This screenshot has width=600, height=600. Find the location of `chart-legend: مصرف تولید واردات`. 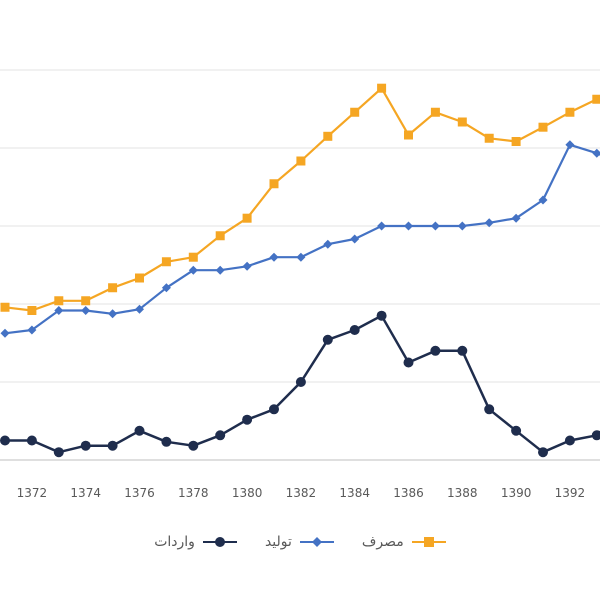

chart-legend: مصرف تولید واردات is located at coordinates (300, 542).